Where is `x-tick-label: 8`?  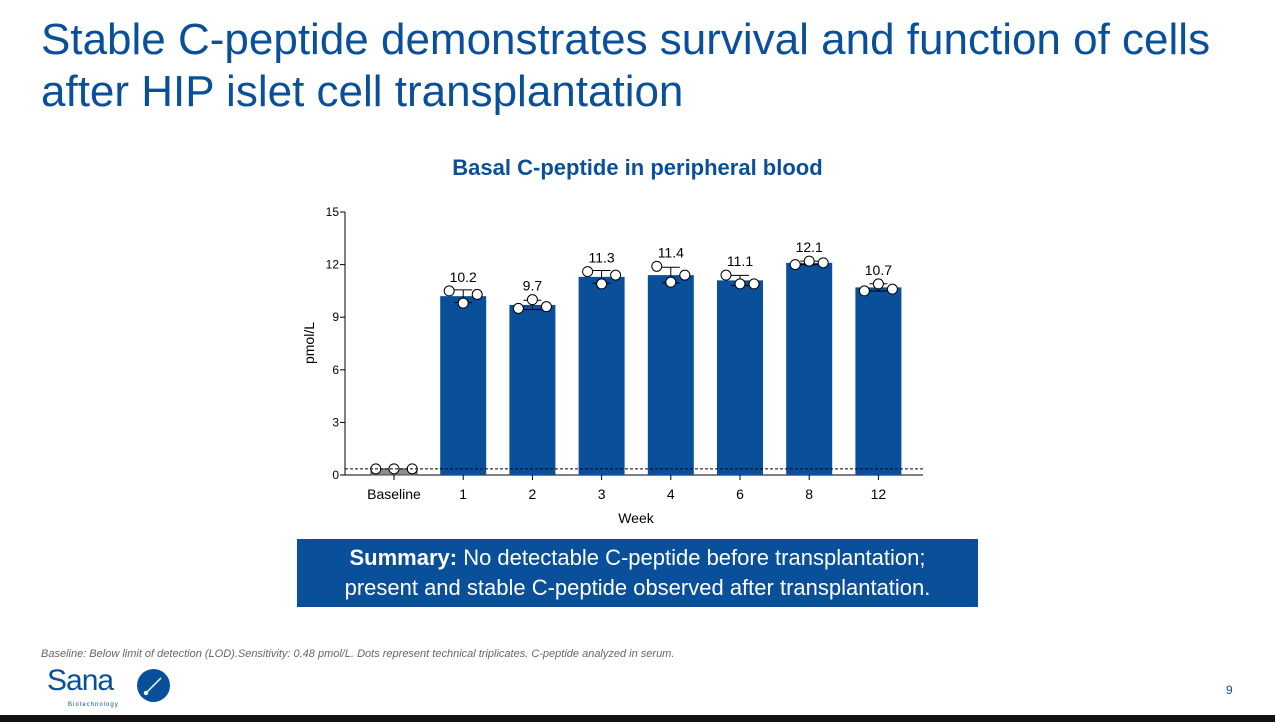 x-tick-label: 8 is located at coordinates (809, 494).